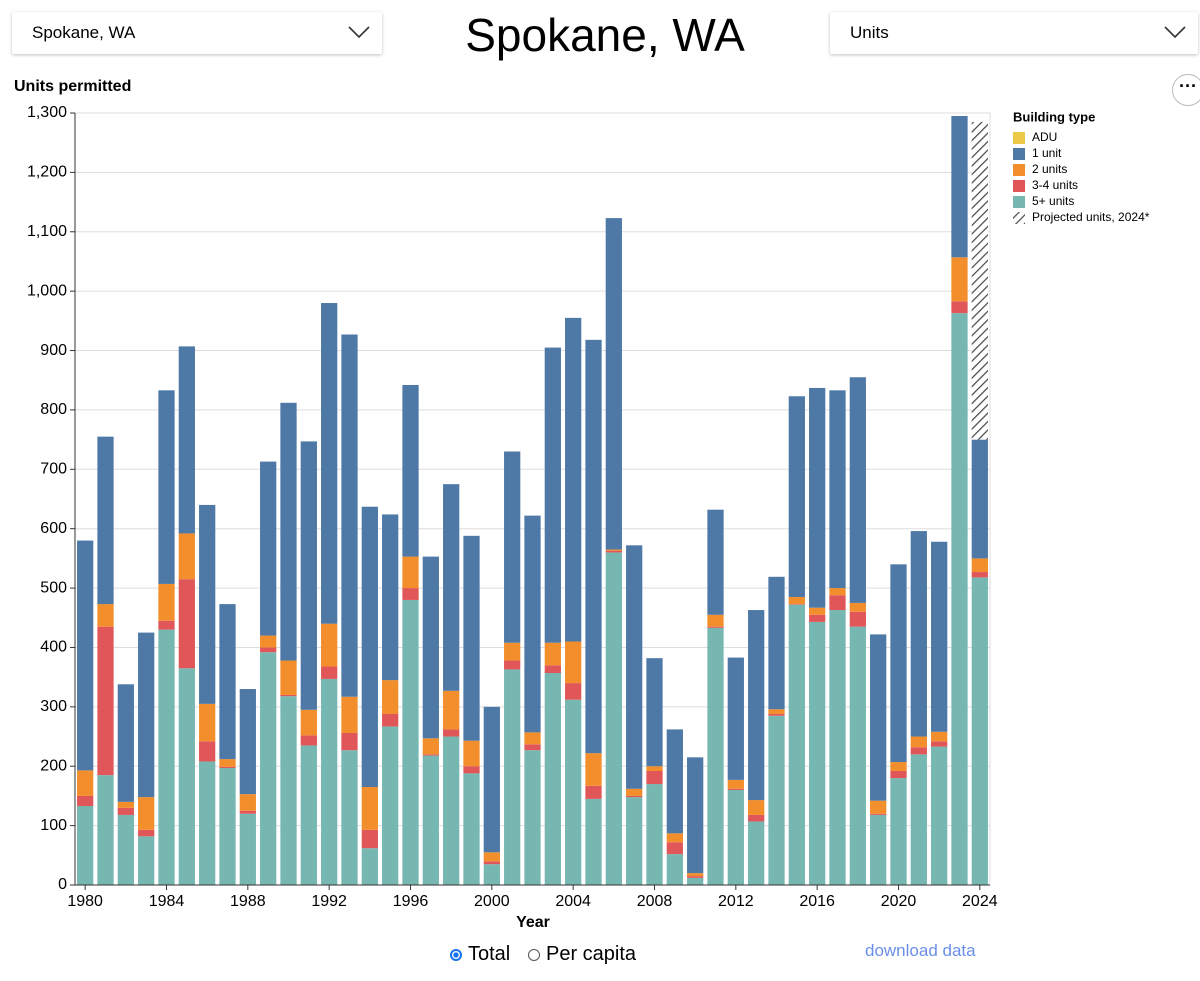 Image resolution: width=1200 pixels, height=981 pixels. Describe the element at coordinates (591, 954) in the screenshot. I see `radio-label: Per capita` at that location.